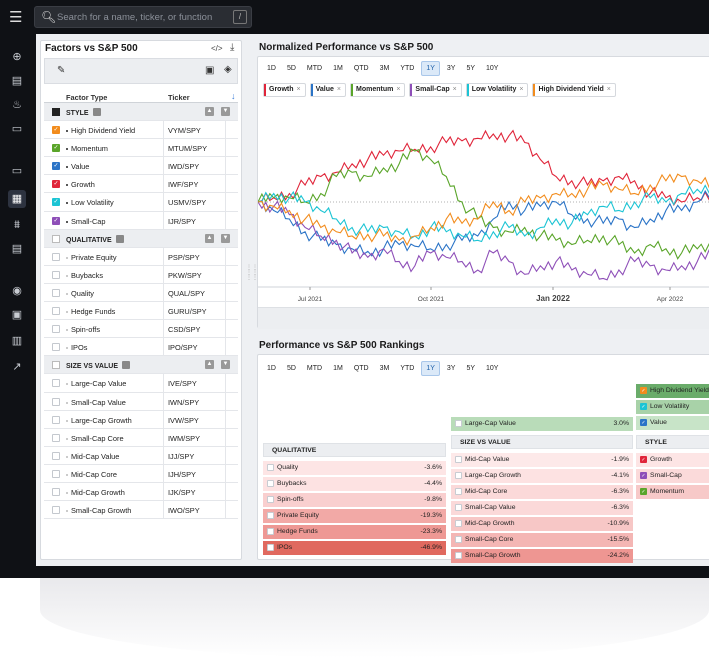 The width and height of the screenshot is (709, 658). What do you see at coordinates (338, 68) in the screenshot?
I see `range-tab-1m: 1M` at bounding box center [338, 68].